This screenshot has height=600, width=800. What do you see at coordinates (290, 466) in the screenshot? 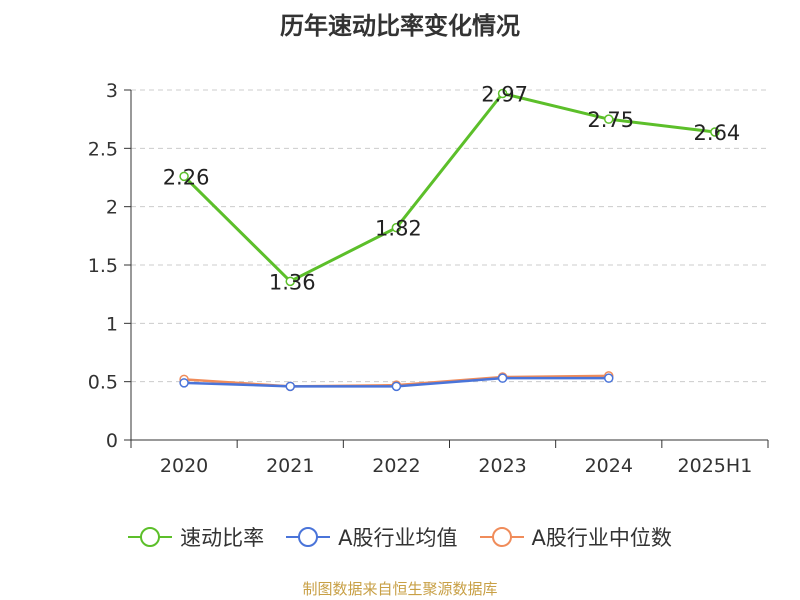
I see `x-tick-label: 2021` at bounding box center [290, 466].